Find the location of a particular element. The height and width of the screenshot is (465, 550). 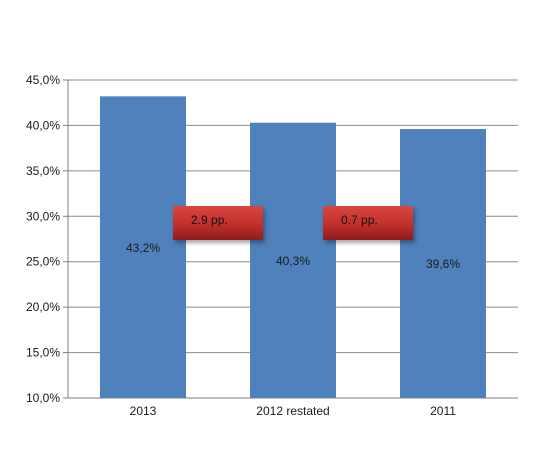

y-tick-label: 20,0% is located at coordinates (43, 307).